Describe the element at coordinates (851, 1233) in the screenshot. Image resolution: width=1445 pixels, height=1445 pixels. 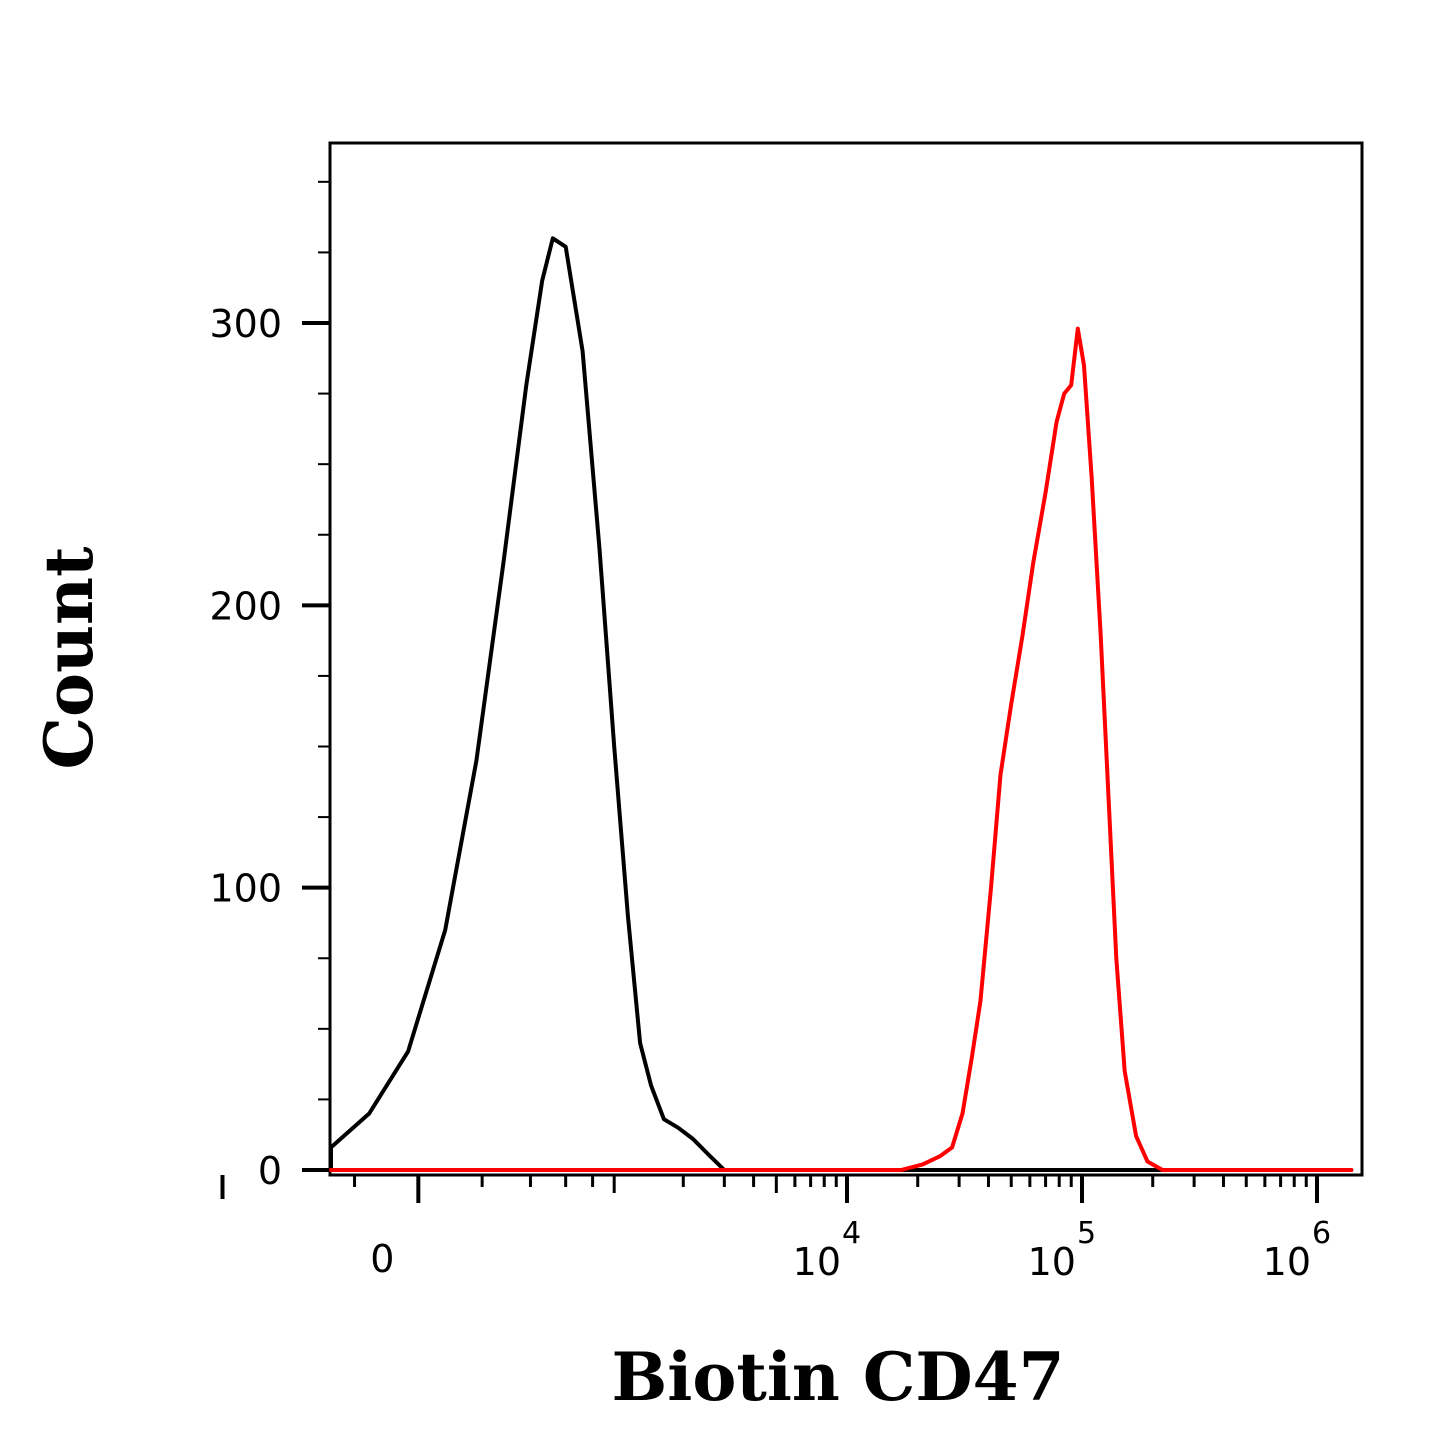
I see `x-tick-label-exponent: 4` at that location.